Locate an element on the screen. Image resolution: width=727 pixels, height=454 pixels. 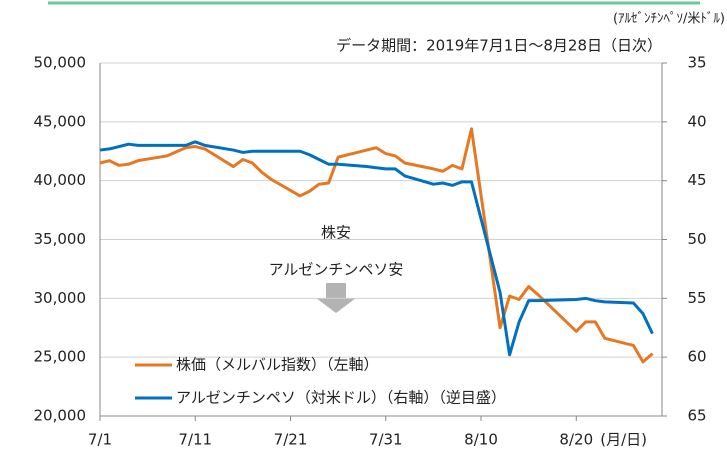
x-tick-label: 7/31 is located at coordinates (386, 440).